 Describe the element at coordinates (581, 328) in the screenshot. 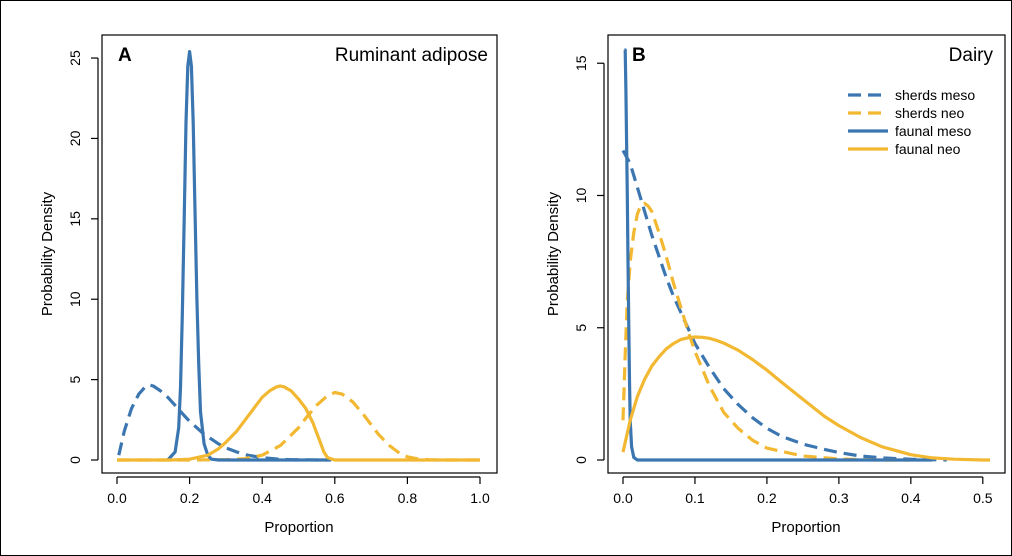

I see `panel-b-y-tick-label: 5` at that location.